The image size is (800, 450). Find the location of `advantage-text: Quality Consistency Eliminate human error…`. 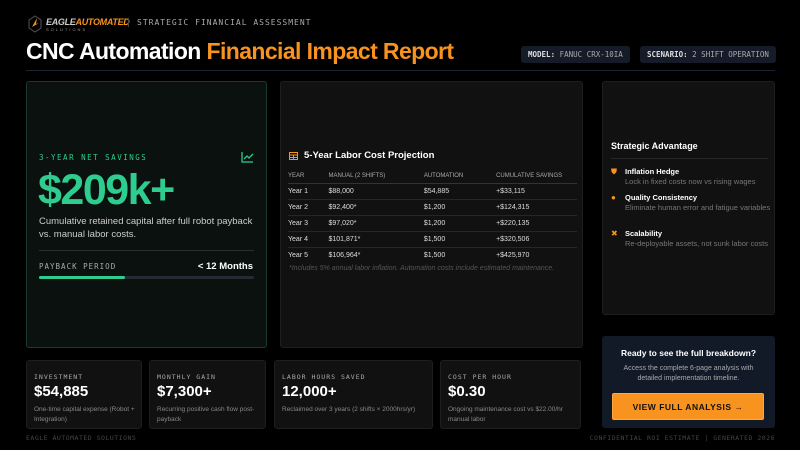

advantage-text: Quality Consistency Eliminate human error… is located at coordinates (697, 203).